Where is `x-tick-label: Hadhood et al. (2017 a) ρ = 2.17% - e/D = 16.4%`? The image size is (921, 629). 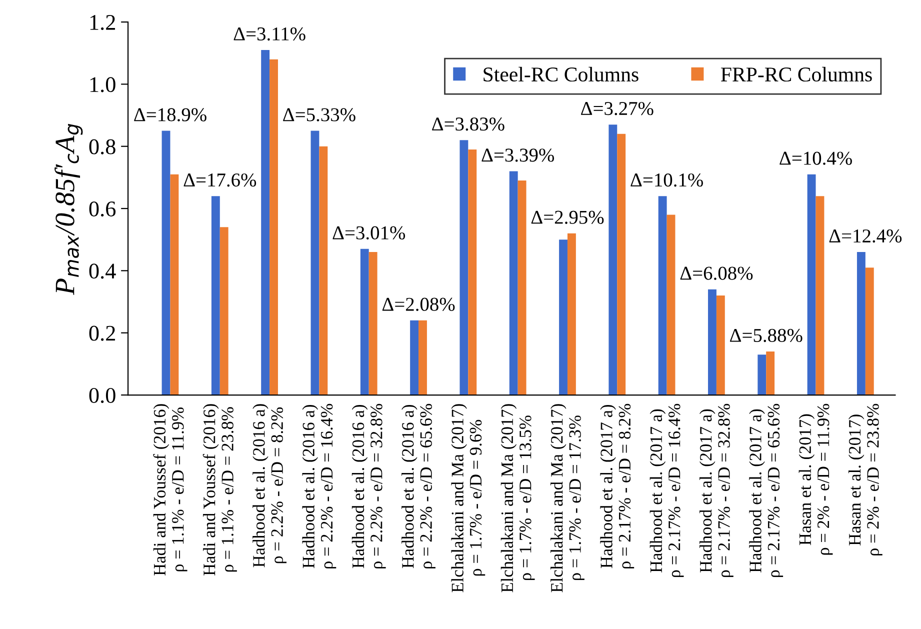
x-tick-label: Hadhood et al. (2017 a) ρ = 2.17% - e/D = 16.4% is located at coordinates (667, 491).